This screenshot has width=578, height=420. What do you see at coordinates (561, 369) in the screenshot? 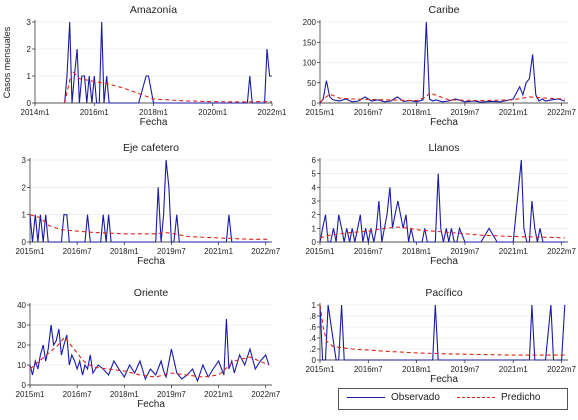
I see `panel-6-xtick-label: 2022m7` at bounding box center [561, 369].